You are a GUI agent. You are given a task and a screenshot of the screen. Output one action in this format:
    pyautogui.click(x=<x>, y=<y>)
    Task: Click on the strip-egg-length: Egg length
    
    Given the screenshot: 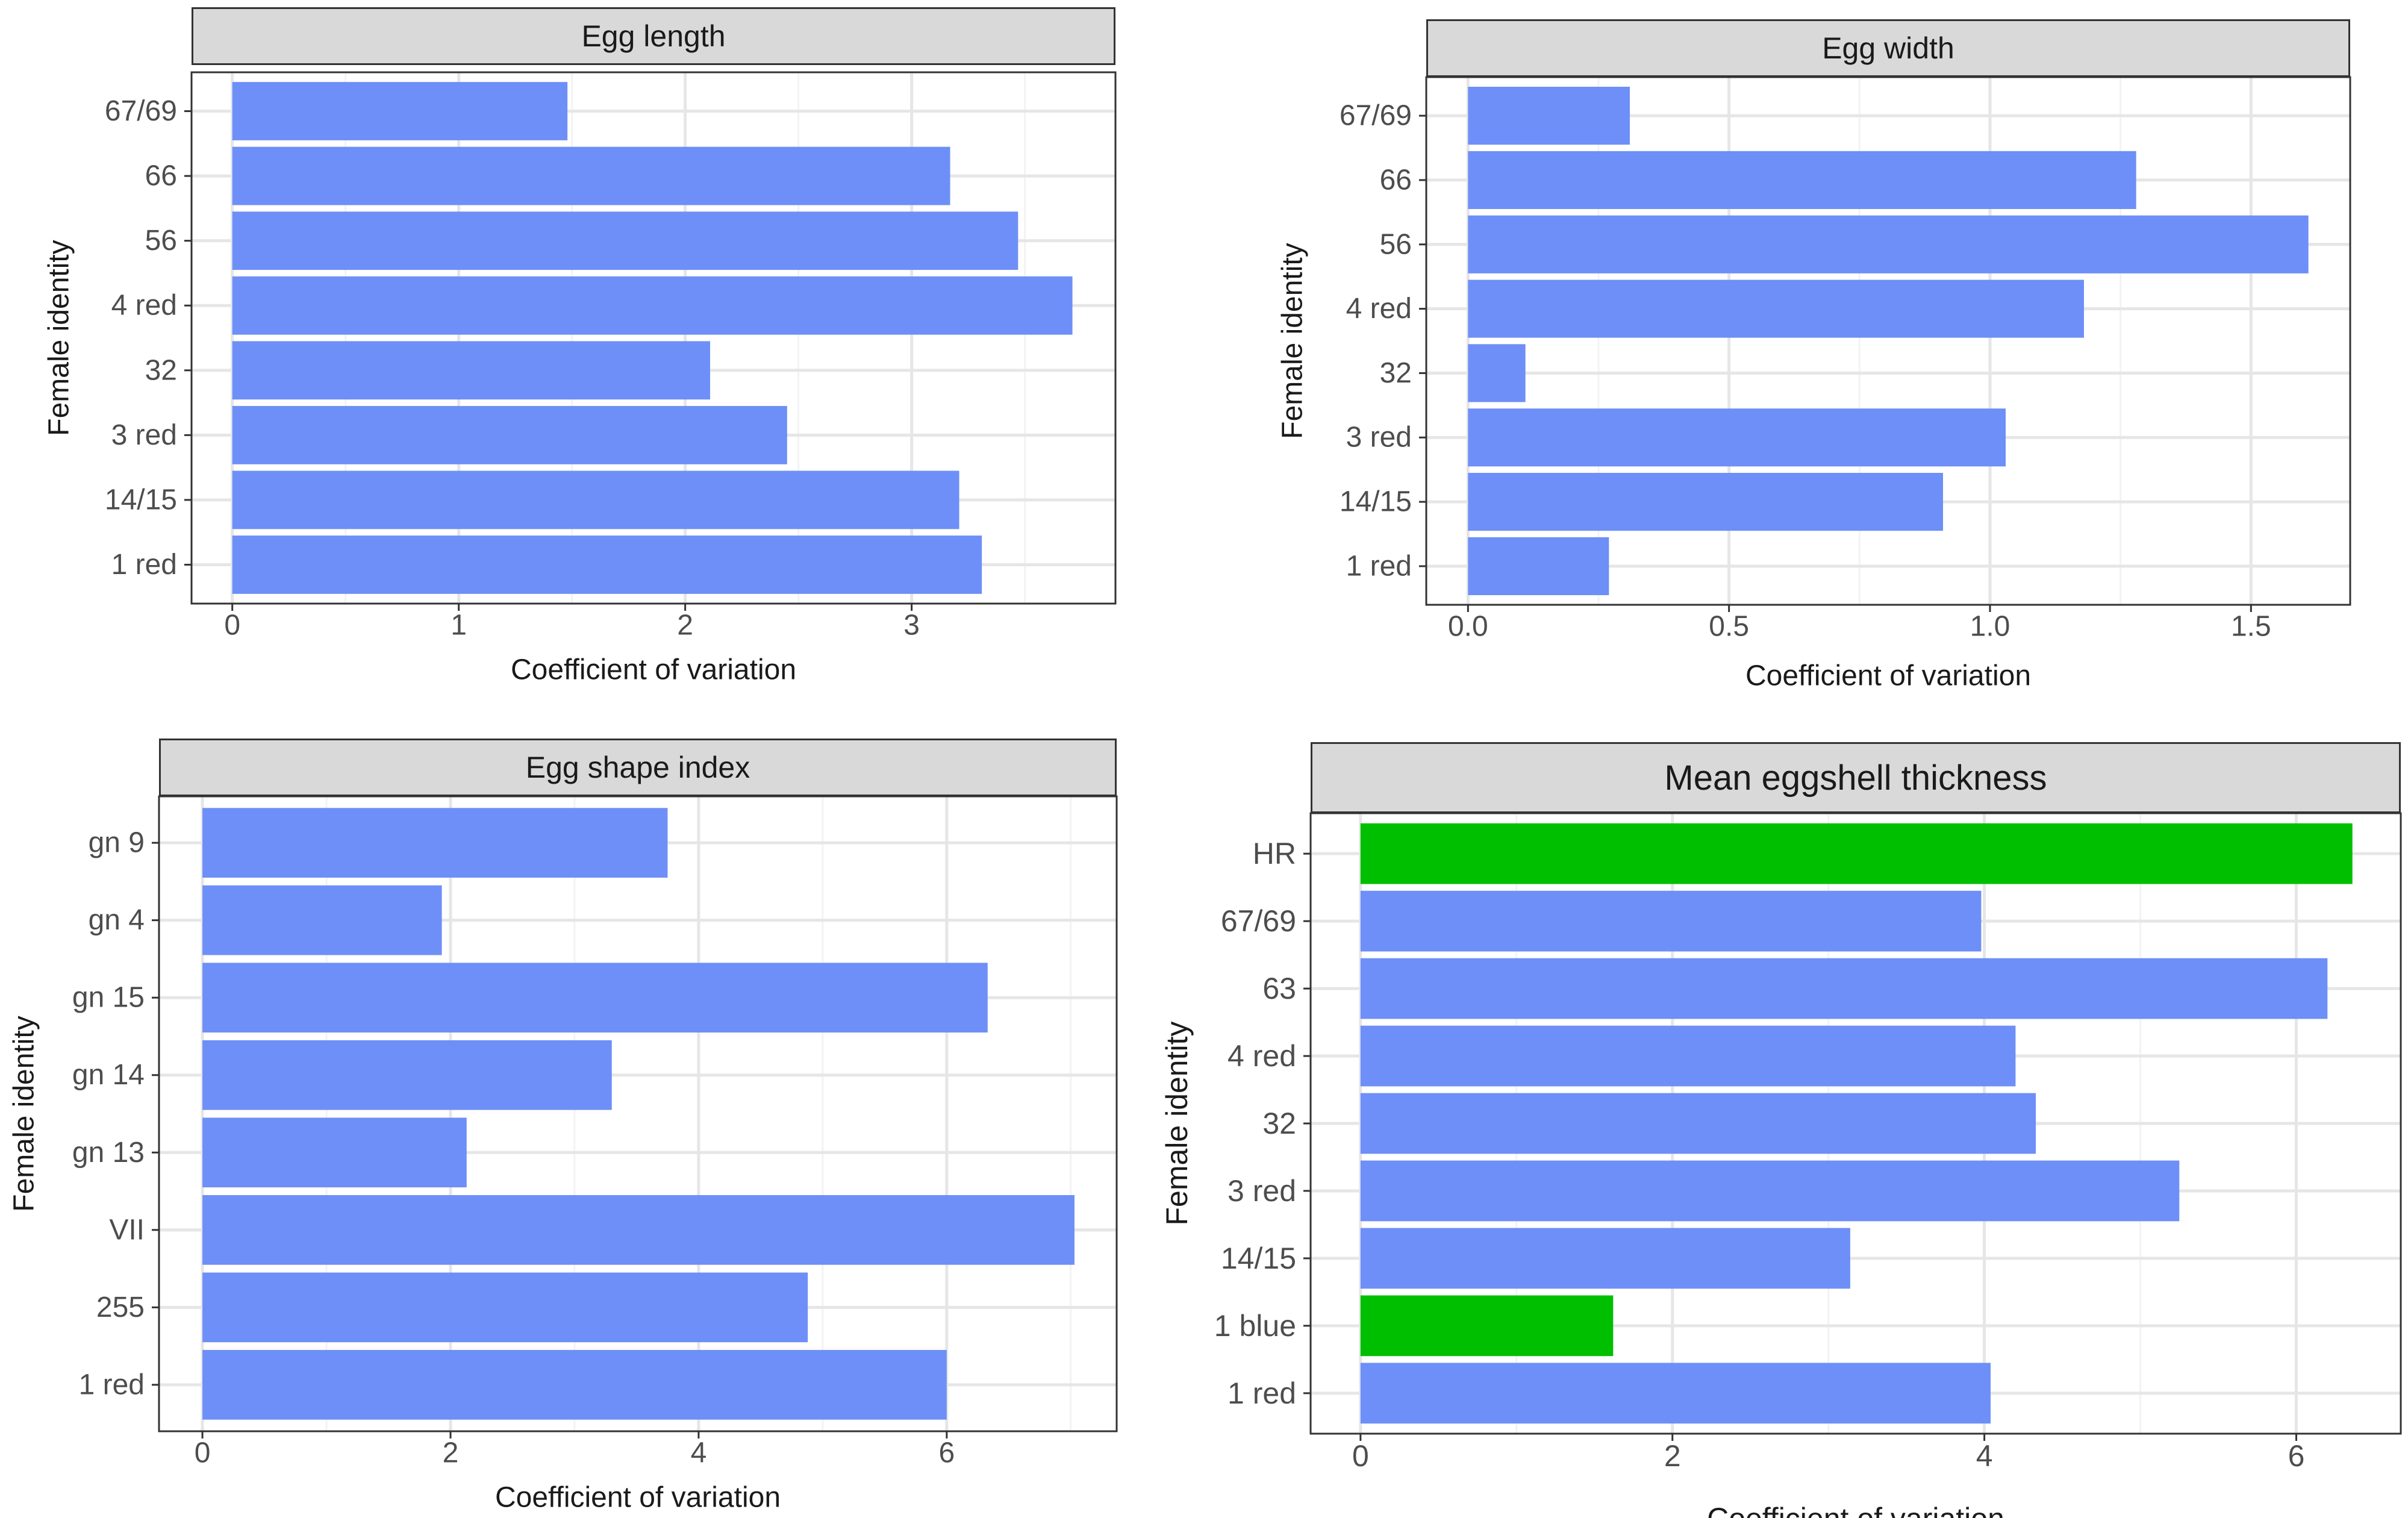 What is the action you would take?
    pyautogui.click(x=653, y=36)
    